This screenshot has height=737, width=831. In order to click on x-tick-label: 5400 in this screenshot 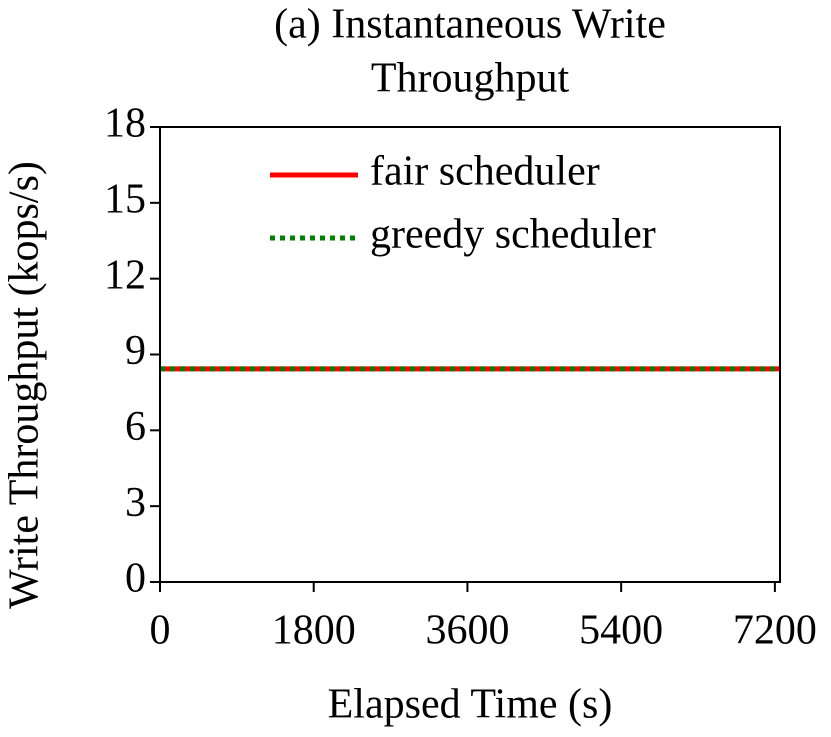, I will do `click(621, 631)`.